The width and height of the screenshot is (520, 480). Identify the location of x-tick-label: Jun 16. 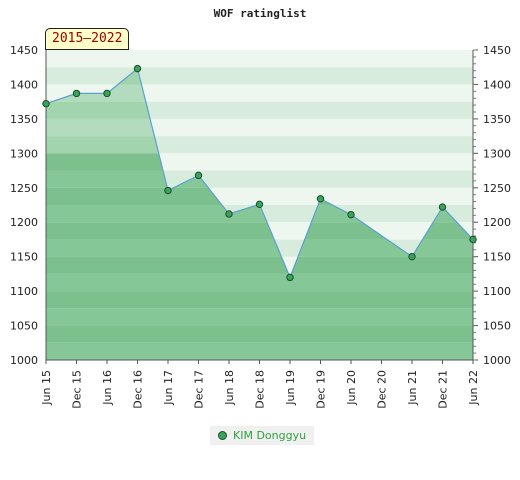
(107, 388).